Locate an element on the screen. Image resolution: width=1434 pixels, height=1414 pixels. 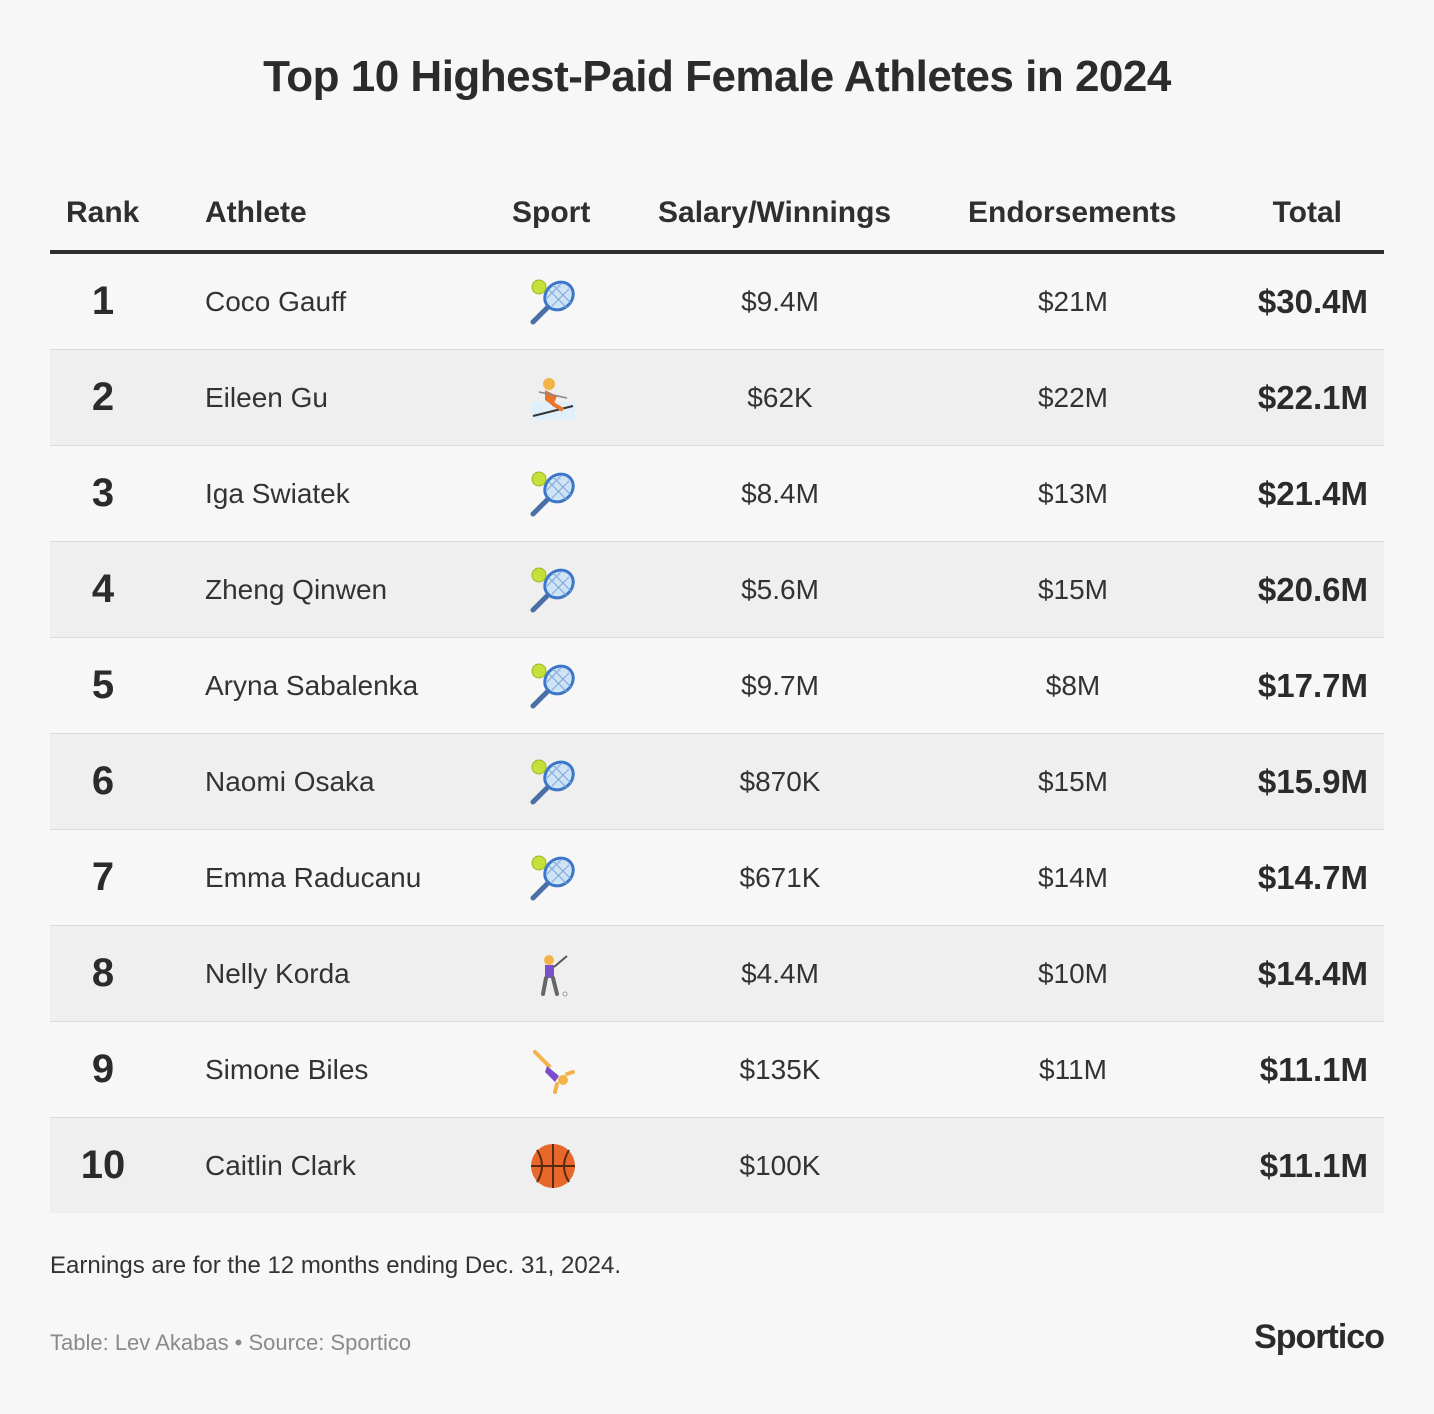
endorsements-cell: $10M is located at coordinates (1073, 973).